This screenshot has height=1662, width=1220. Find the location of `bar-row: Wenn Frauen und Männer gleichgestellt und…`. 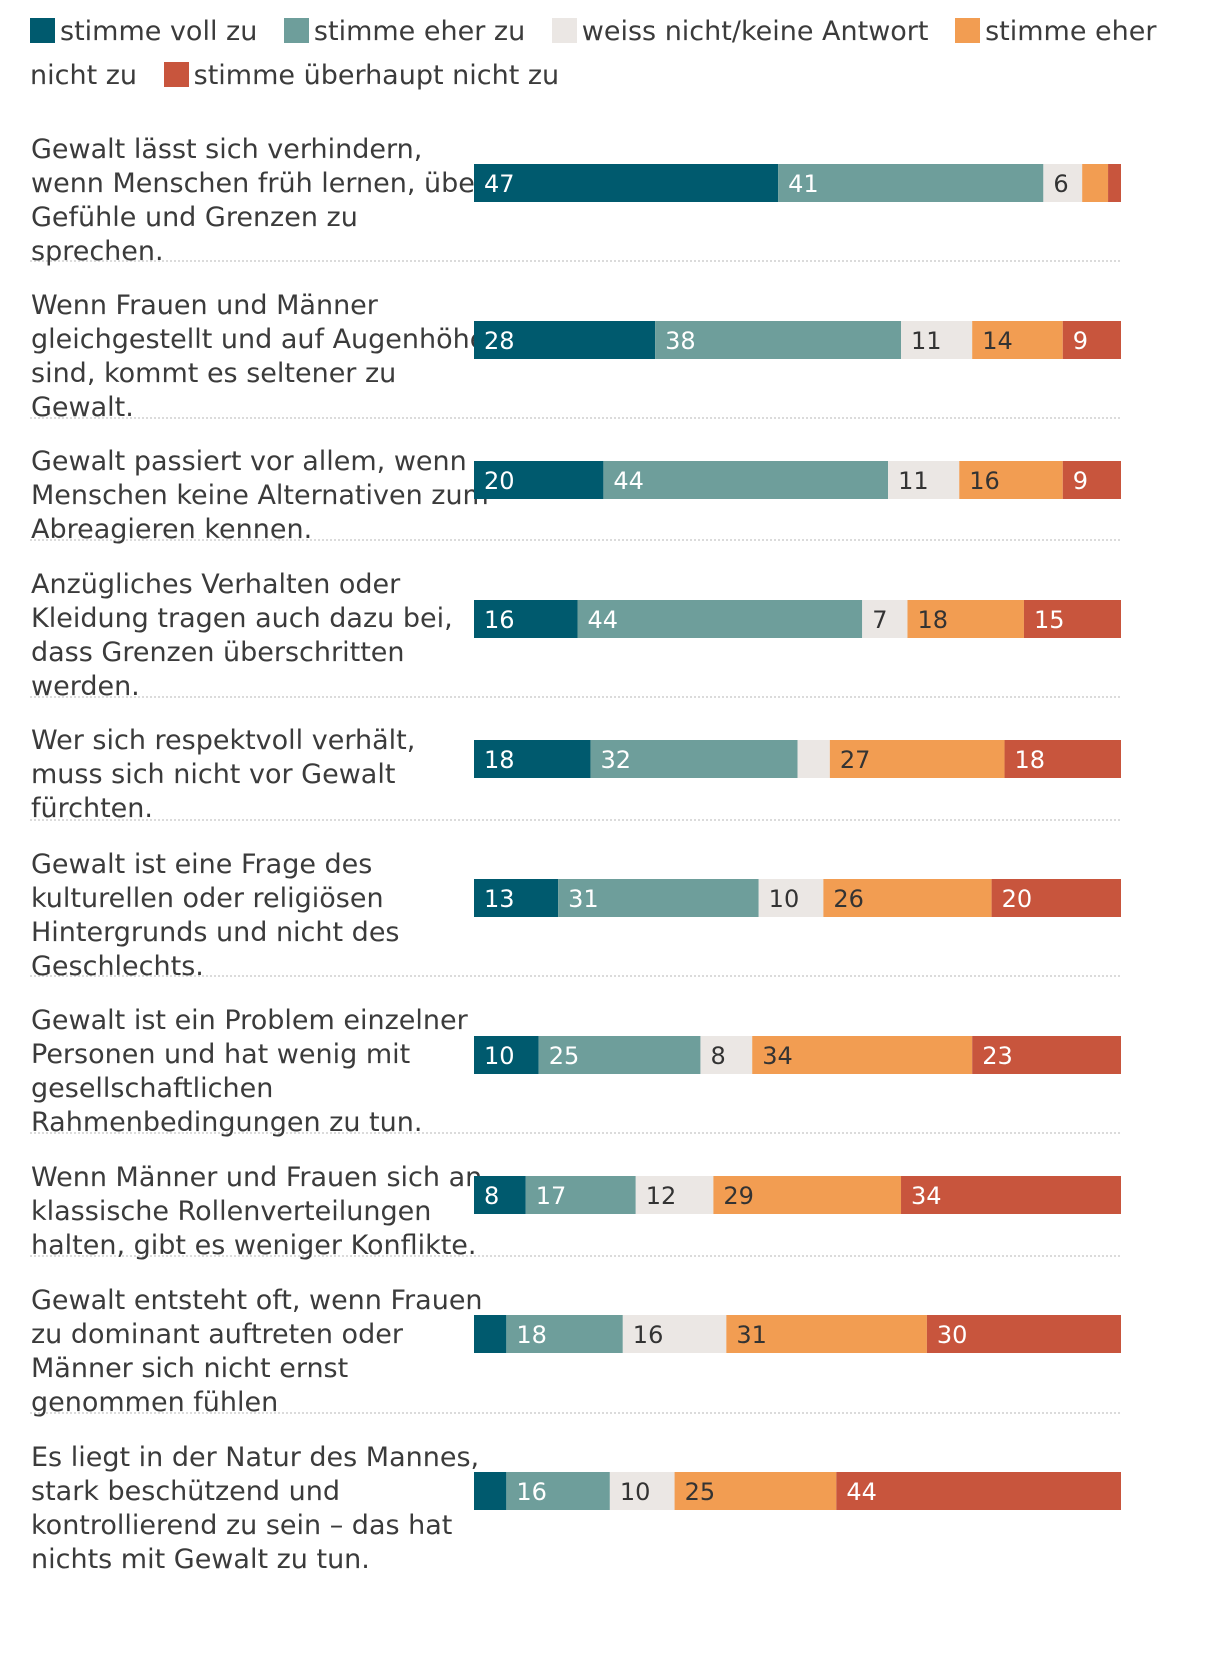

bar-row: Wenn Frauen und Männer gleichgestellt und… is located at coordinates (576, 356).